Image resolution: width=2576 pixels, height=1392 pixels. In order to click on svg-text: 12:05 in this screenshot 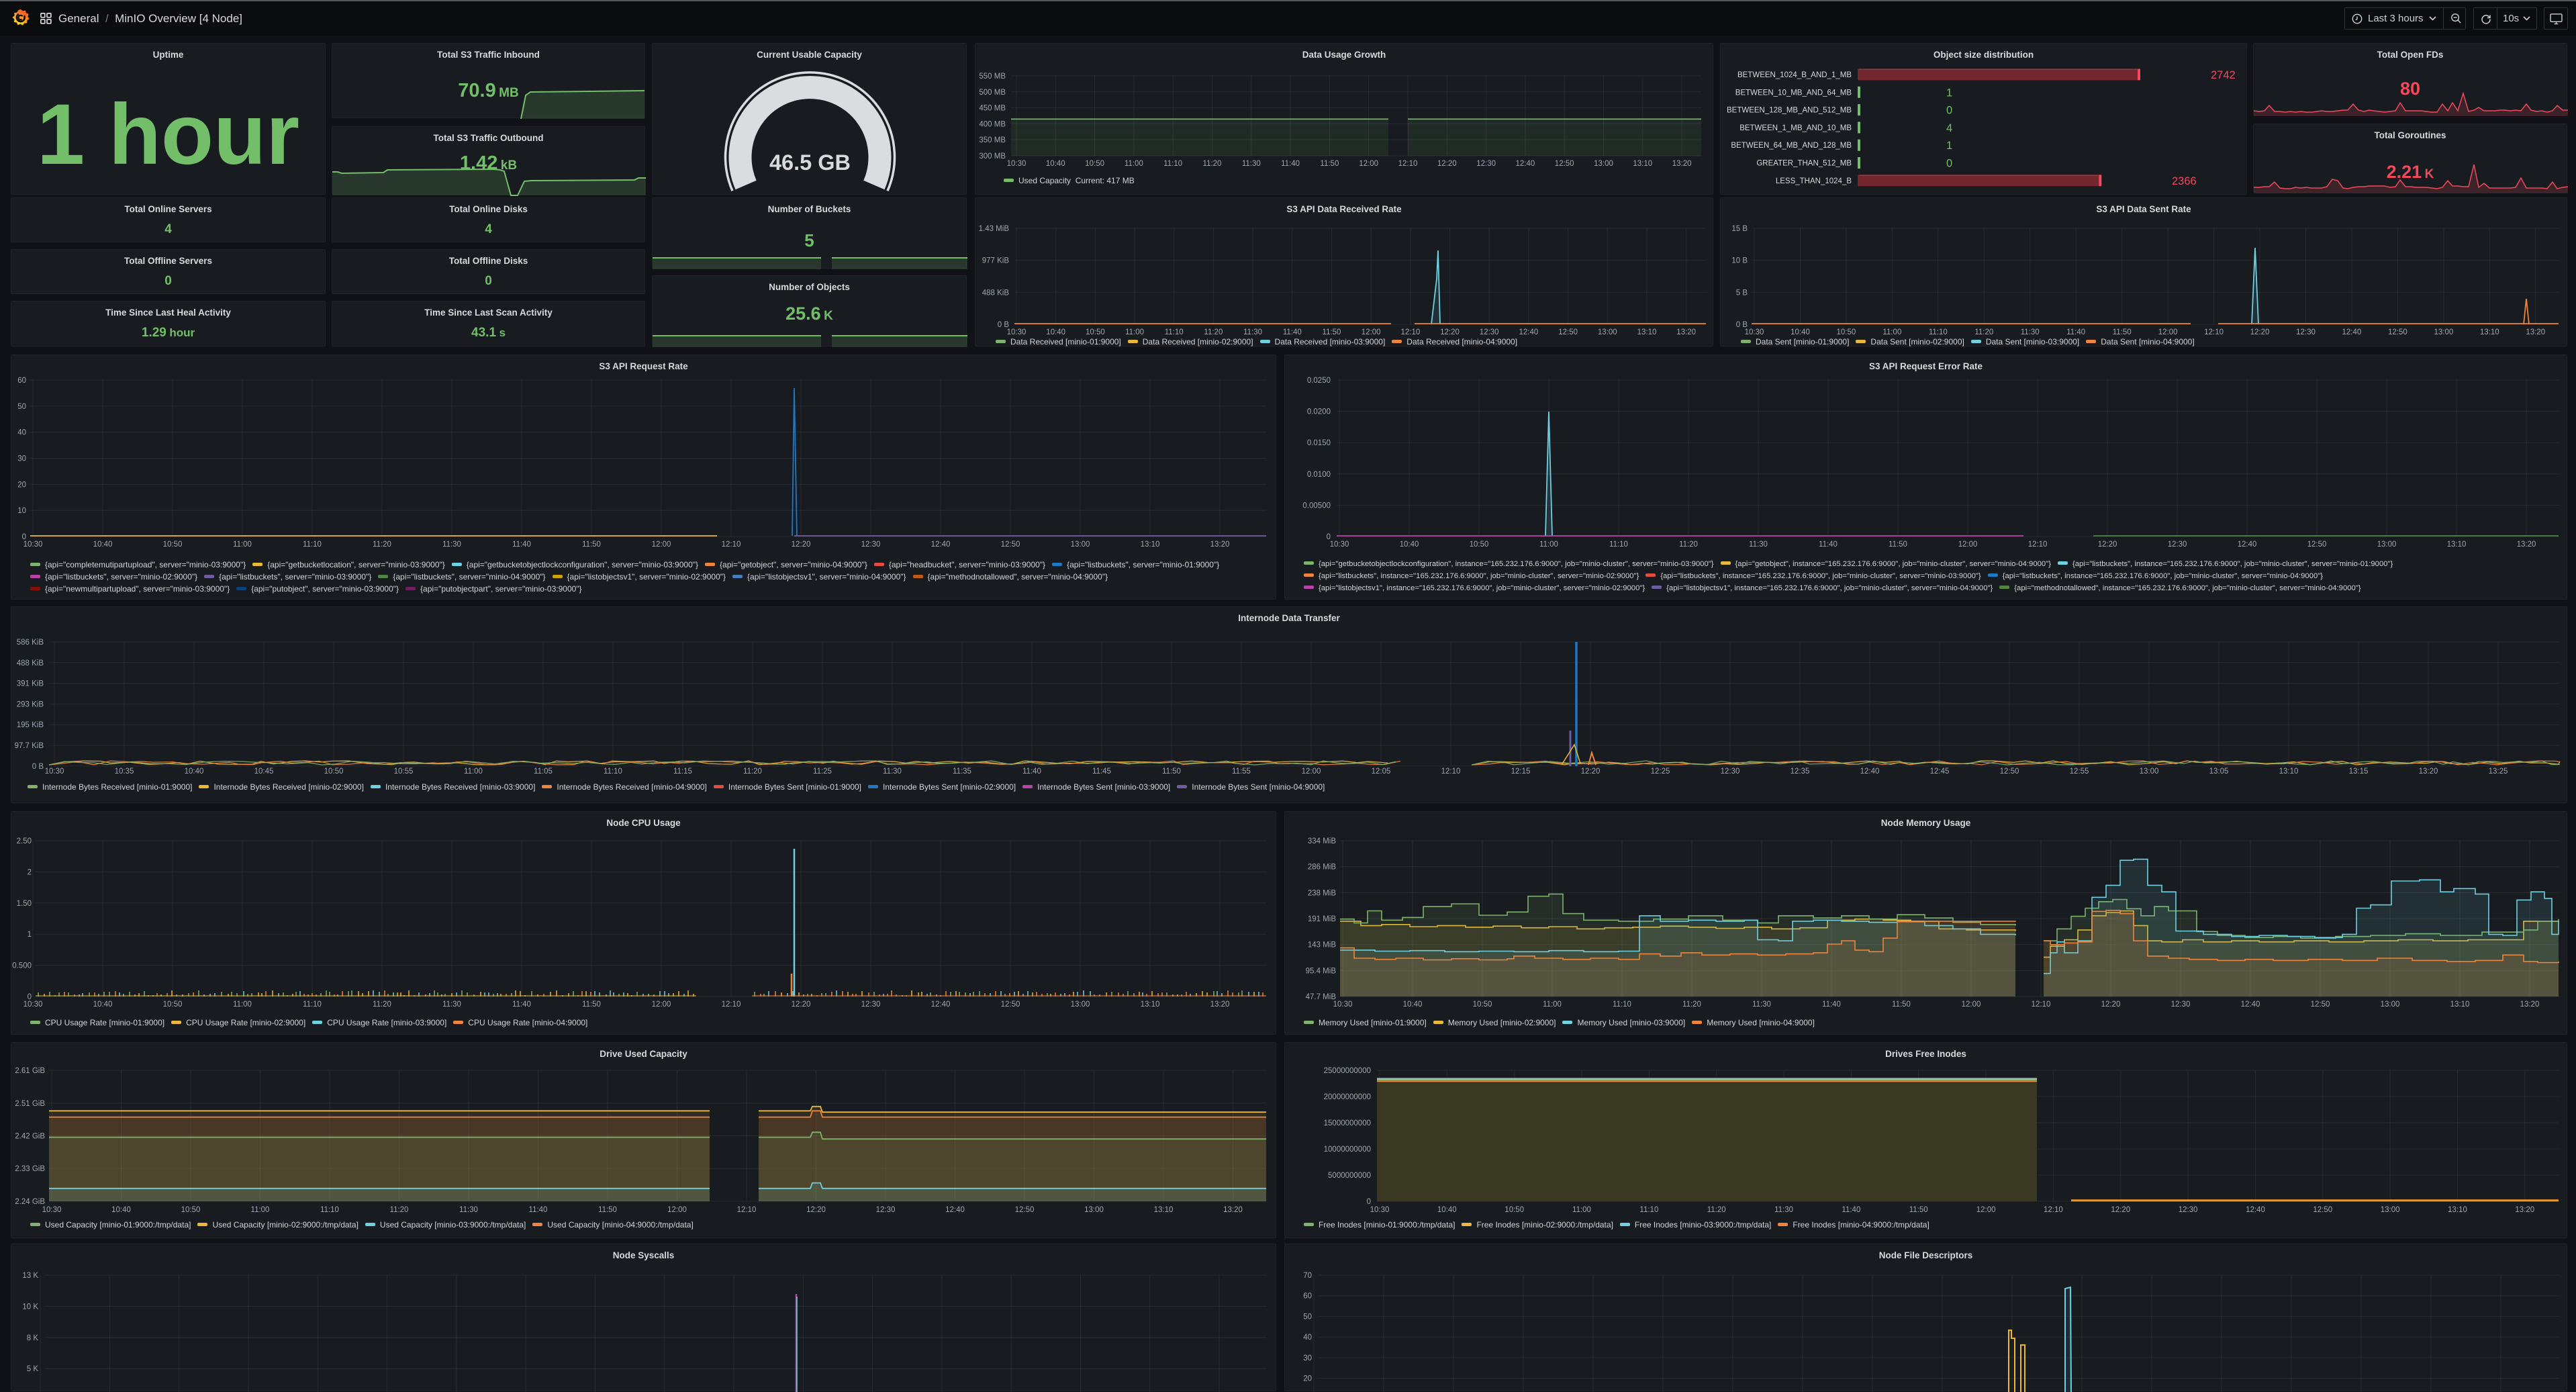, I will do `click(1381, 772)`.